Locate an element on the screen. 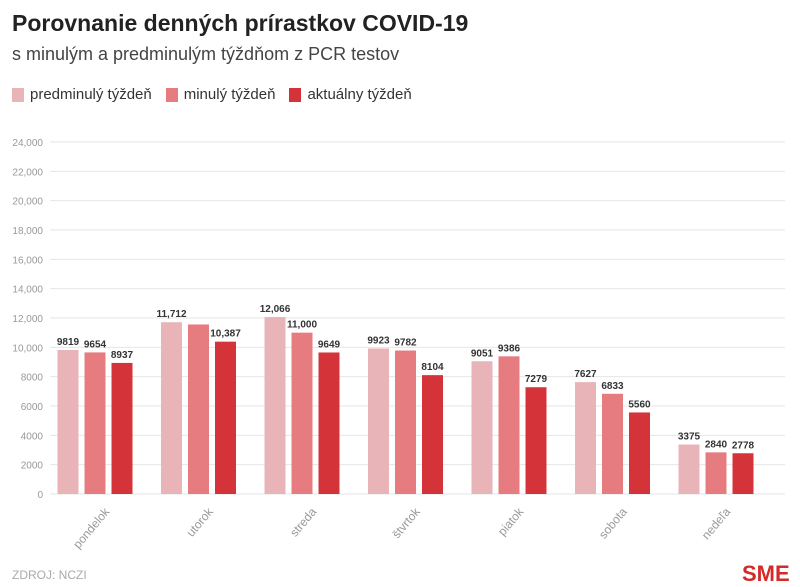 Image resolution: width=800 pixels, height=587 pixels. y-tick-label: 22,000 is located at coordinates (27, 172).